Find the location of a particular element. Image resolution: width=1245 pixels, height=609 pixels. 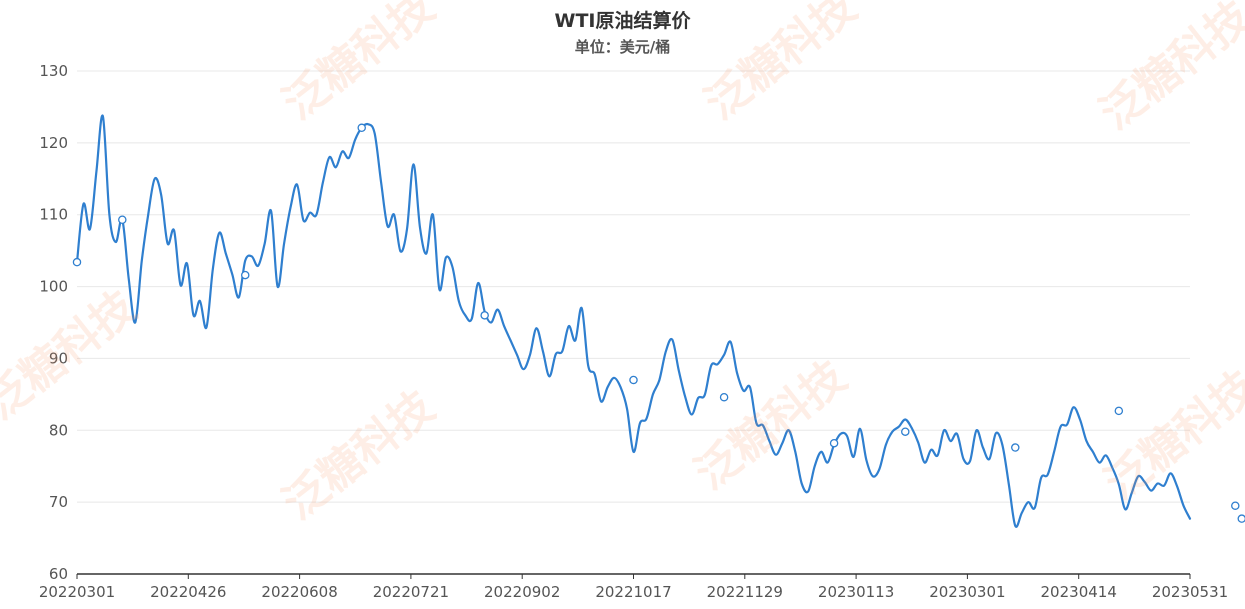

x-tick-label: 20230531 is located at coordinates (1190, 592).